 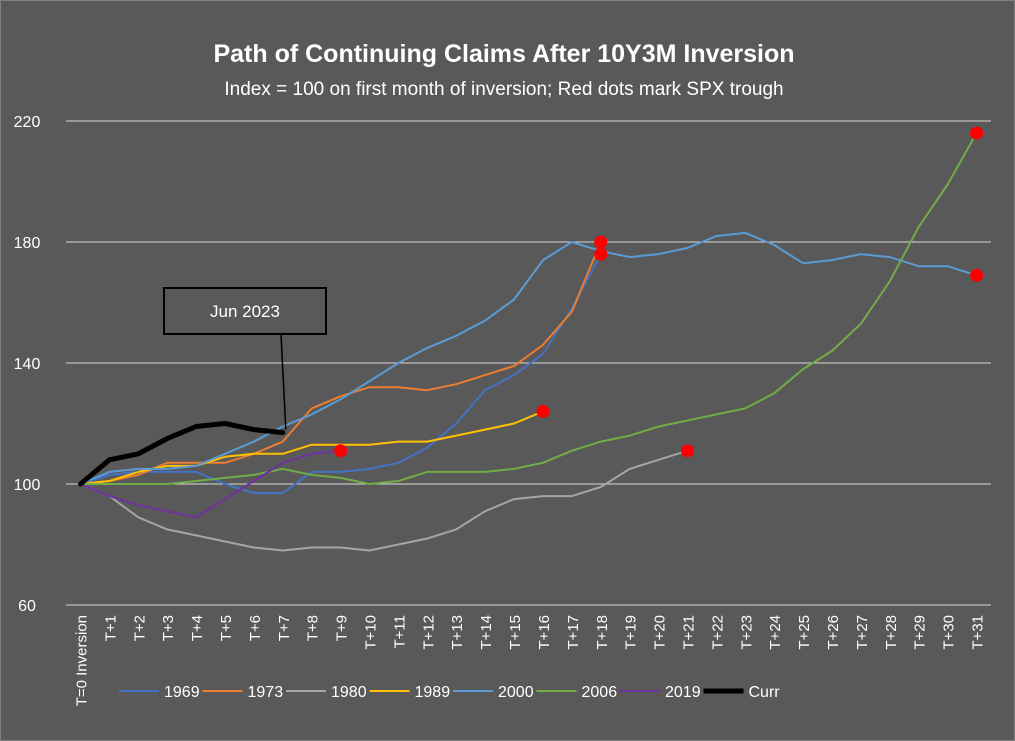 What do you see at coordinates (313, 628) in the screenshot?
I see `x-tick-label: T+8` at bounding box center [313, 628].